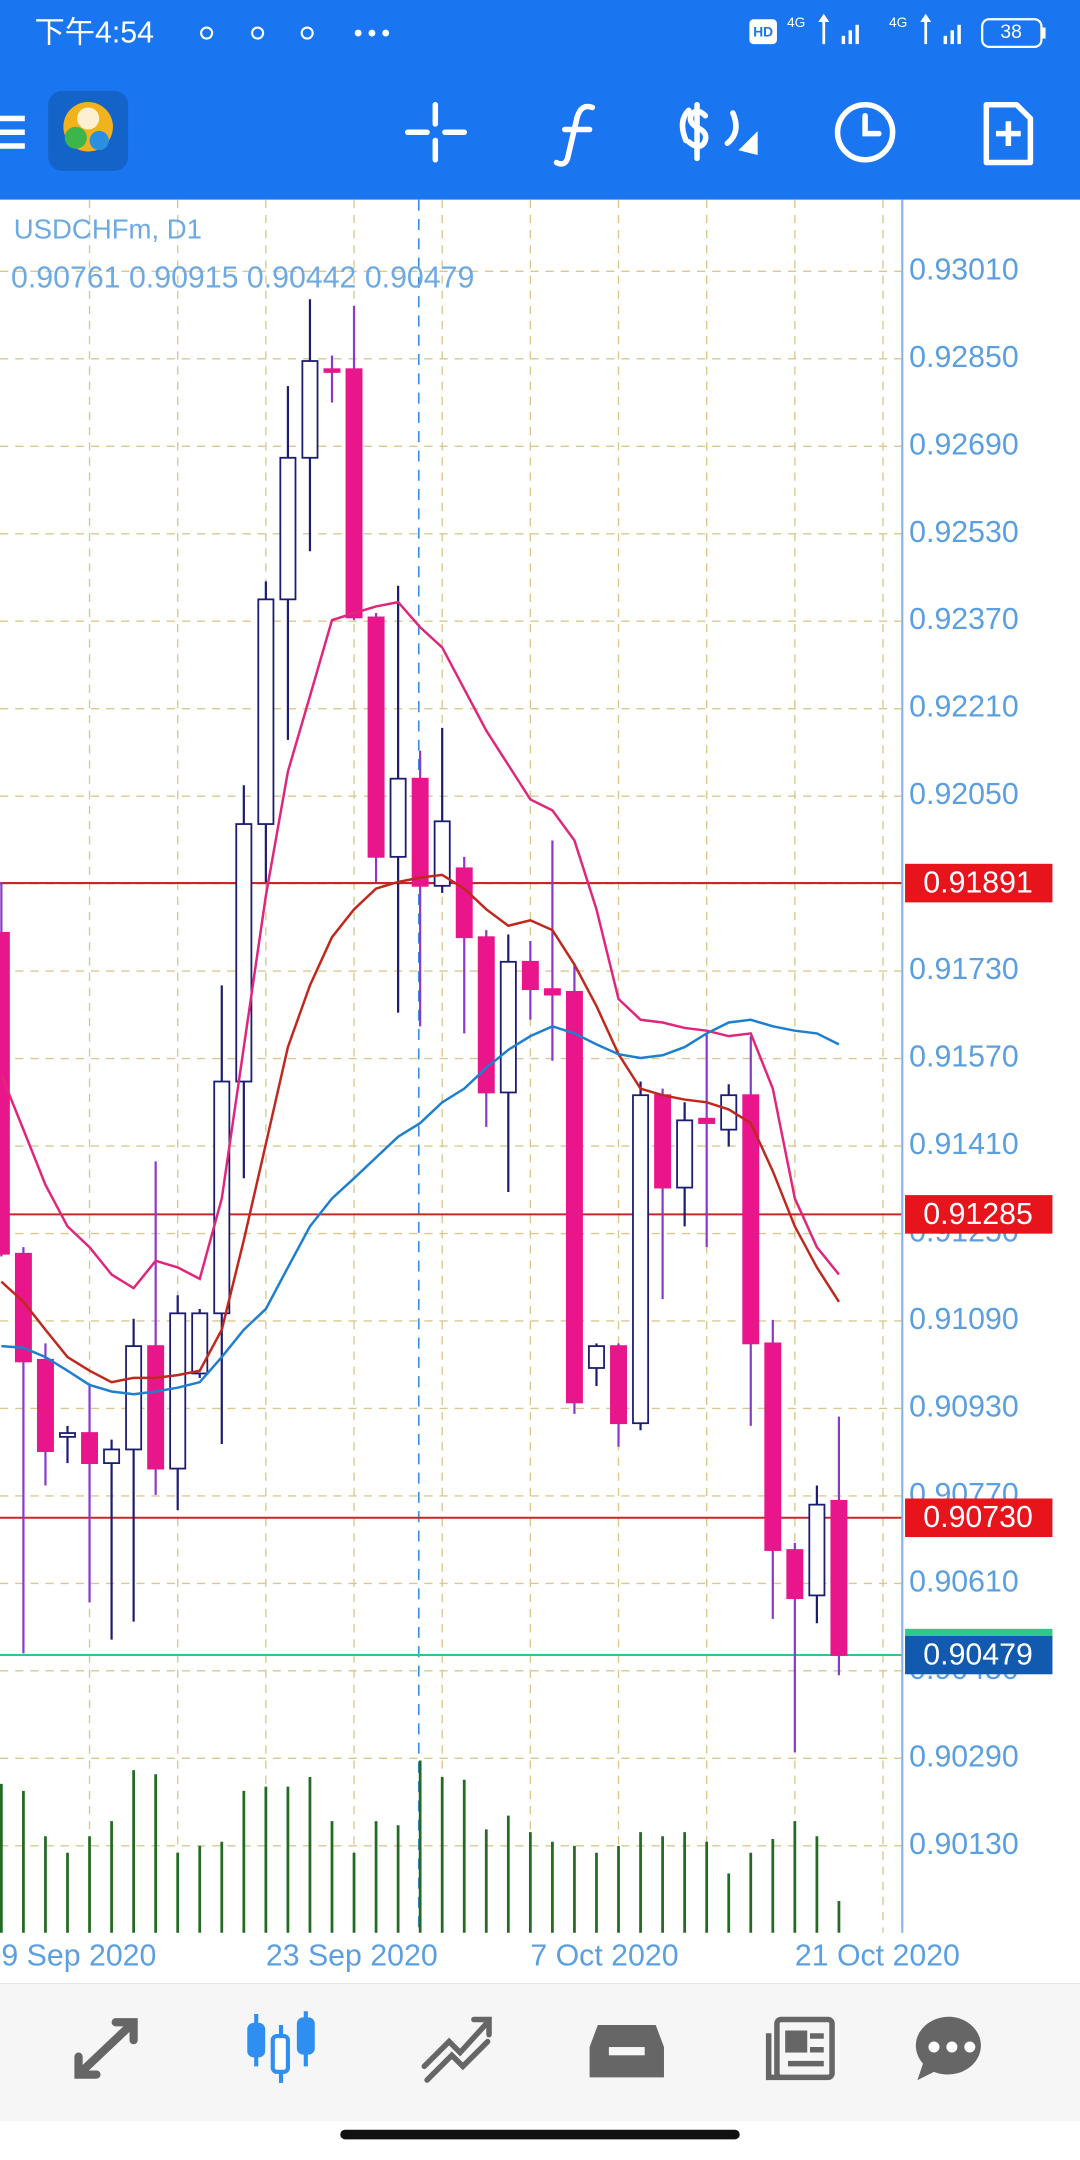  What do you see at coordinates (78, 1956) in the screenshot?
I see `x-tick-label: 9 Sep 2020` at bounding box center [78, 1956].